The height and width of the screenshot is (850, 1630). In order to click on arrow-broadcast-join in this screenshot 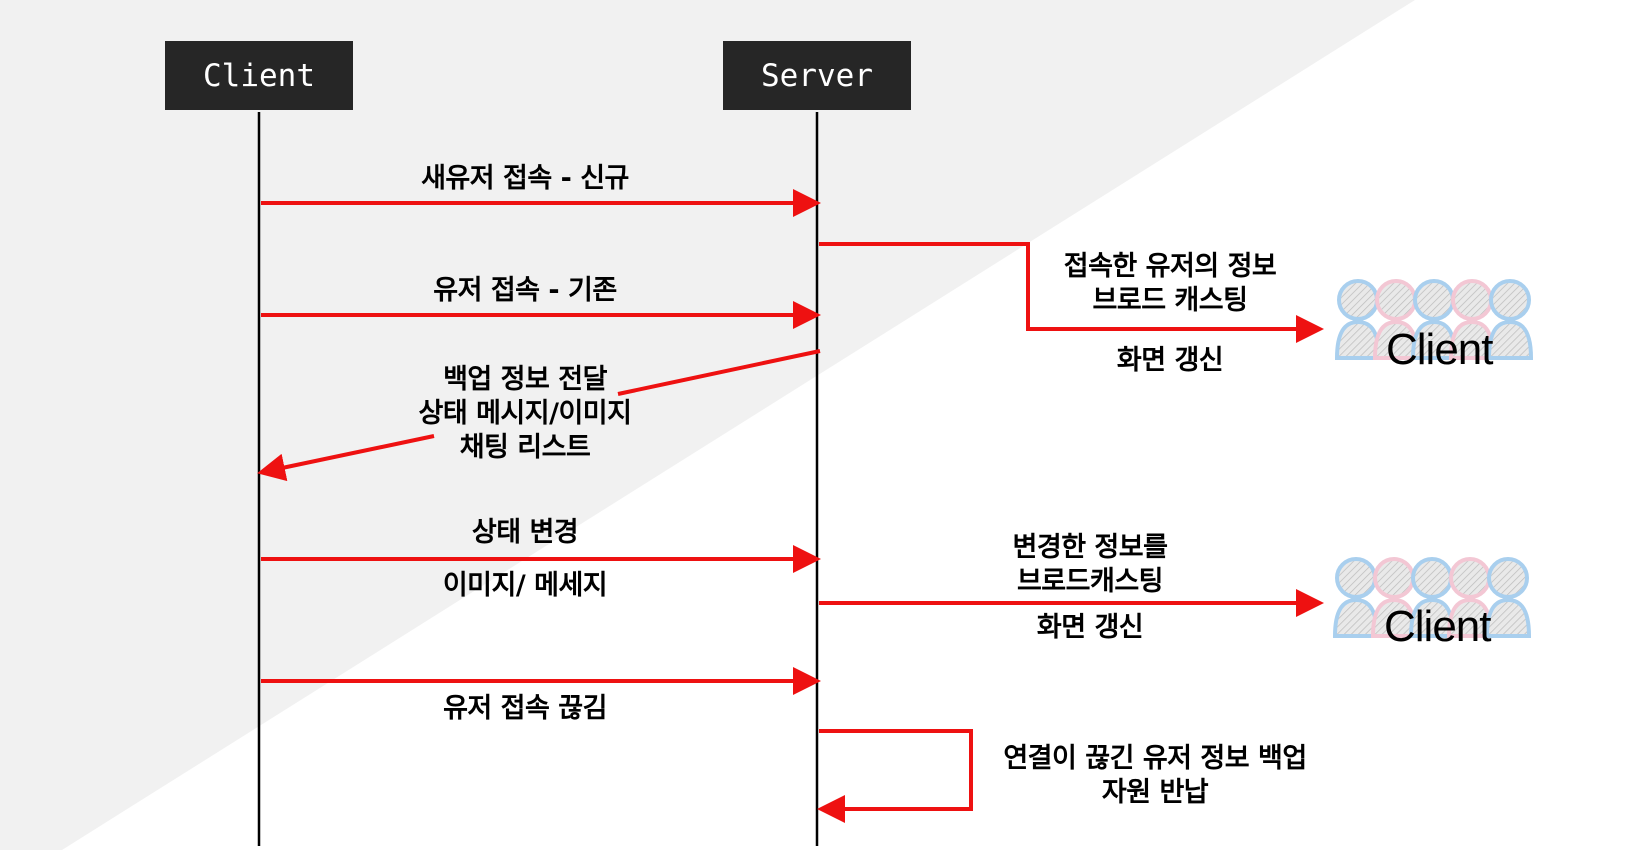, I will do `click(1071, 292)`.